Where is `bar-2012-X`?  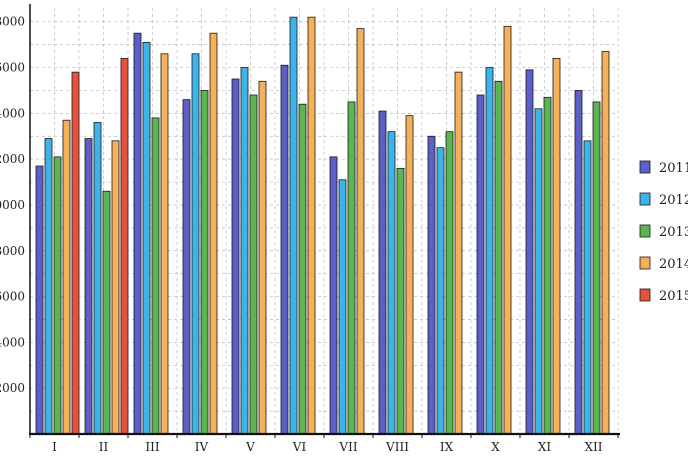 bar-2012-X is located at coordinates (489, 251).